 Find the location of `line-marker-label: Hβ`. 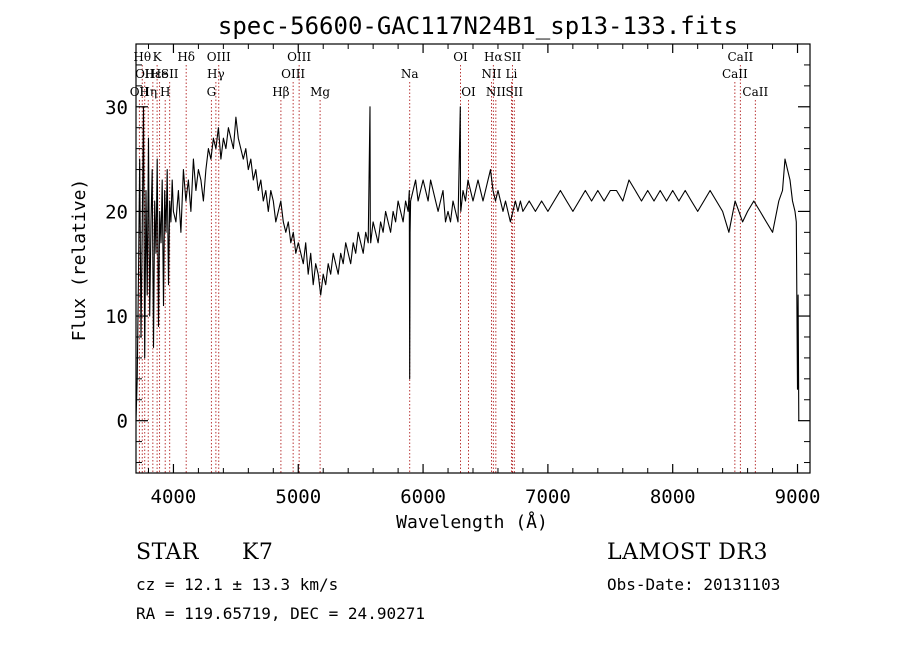

line-marker-label: Hβ is located at coordinates (280, 92).